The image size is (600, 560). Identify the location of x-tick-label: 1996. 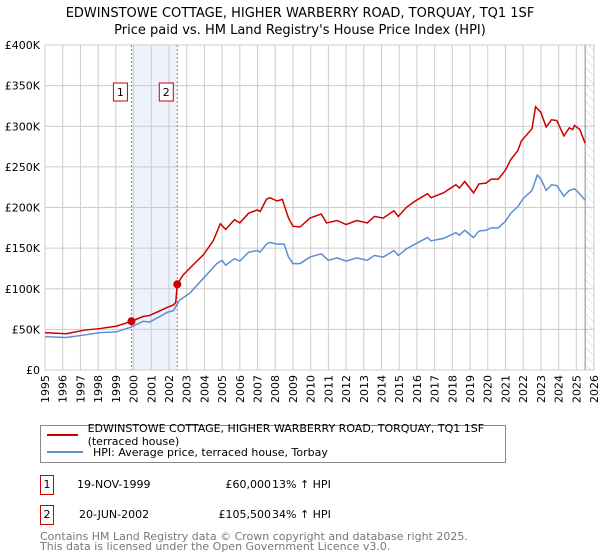
(63, 389).